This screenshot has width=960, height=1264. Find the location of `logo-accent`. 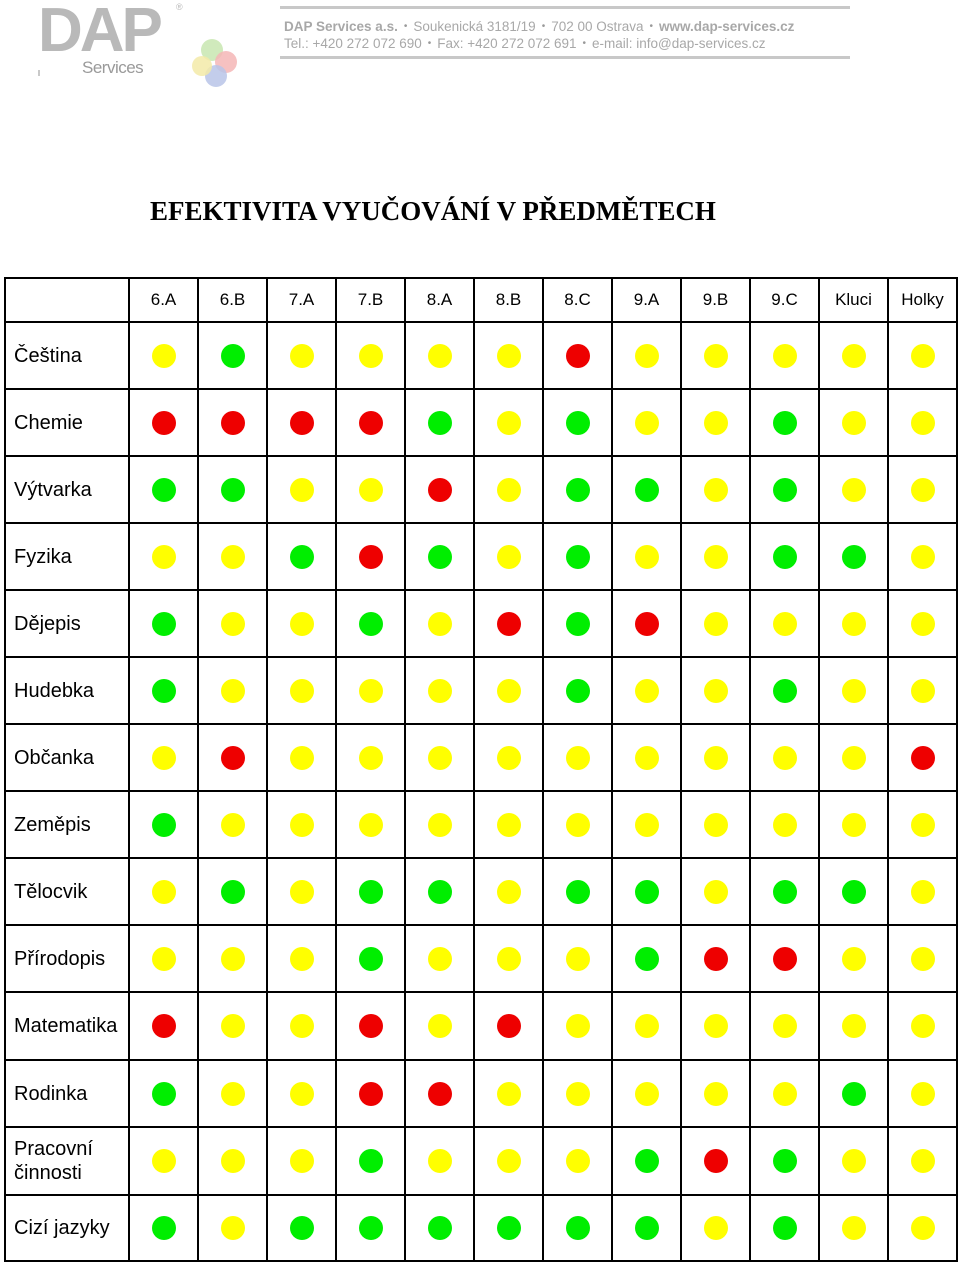

logo-accent is located at coordinates (39, 73).